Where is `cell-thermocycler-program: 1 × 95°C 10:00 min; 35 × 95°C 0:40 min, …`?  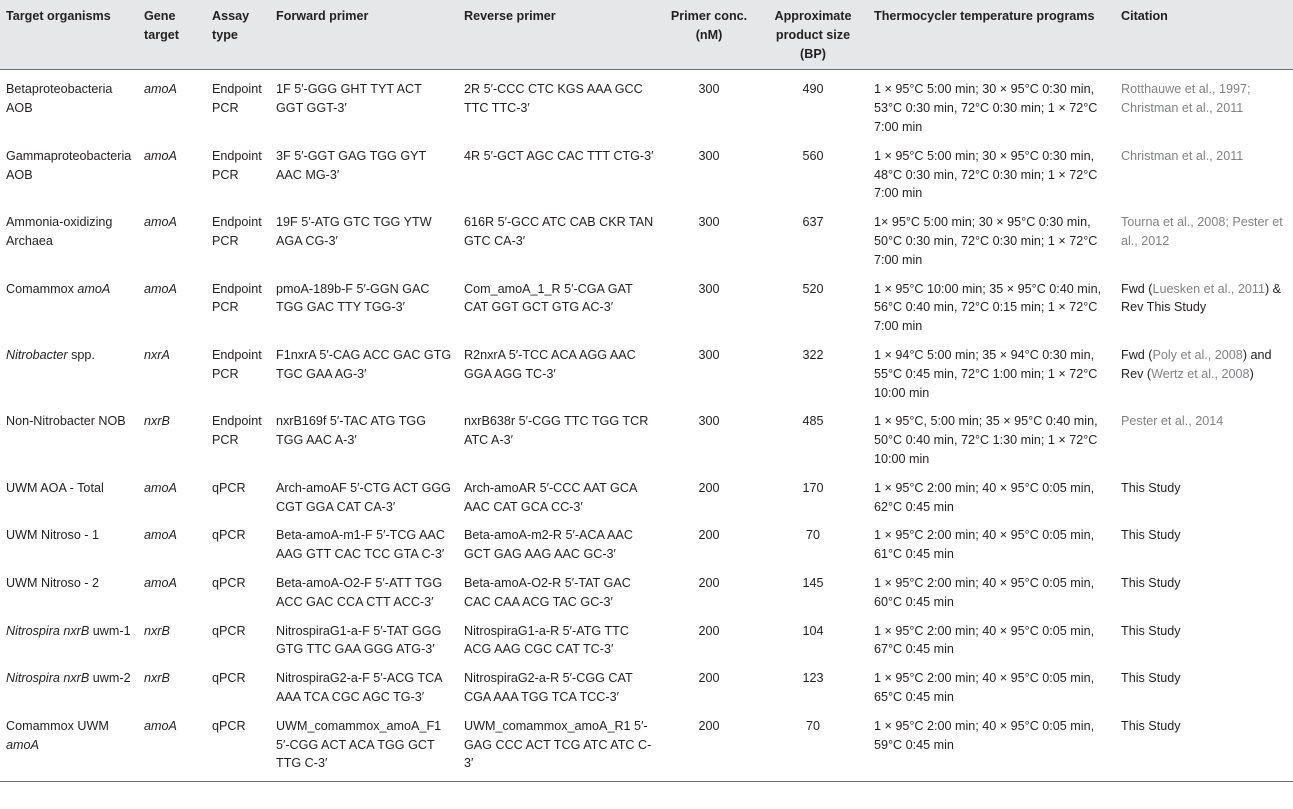
cell-thermocycler-program: 1 × 95°C 10:00 min; 35 × 95°C 0:40 min, … is located at coordinates (988, 307).